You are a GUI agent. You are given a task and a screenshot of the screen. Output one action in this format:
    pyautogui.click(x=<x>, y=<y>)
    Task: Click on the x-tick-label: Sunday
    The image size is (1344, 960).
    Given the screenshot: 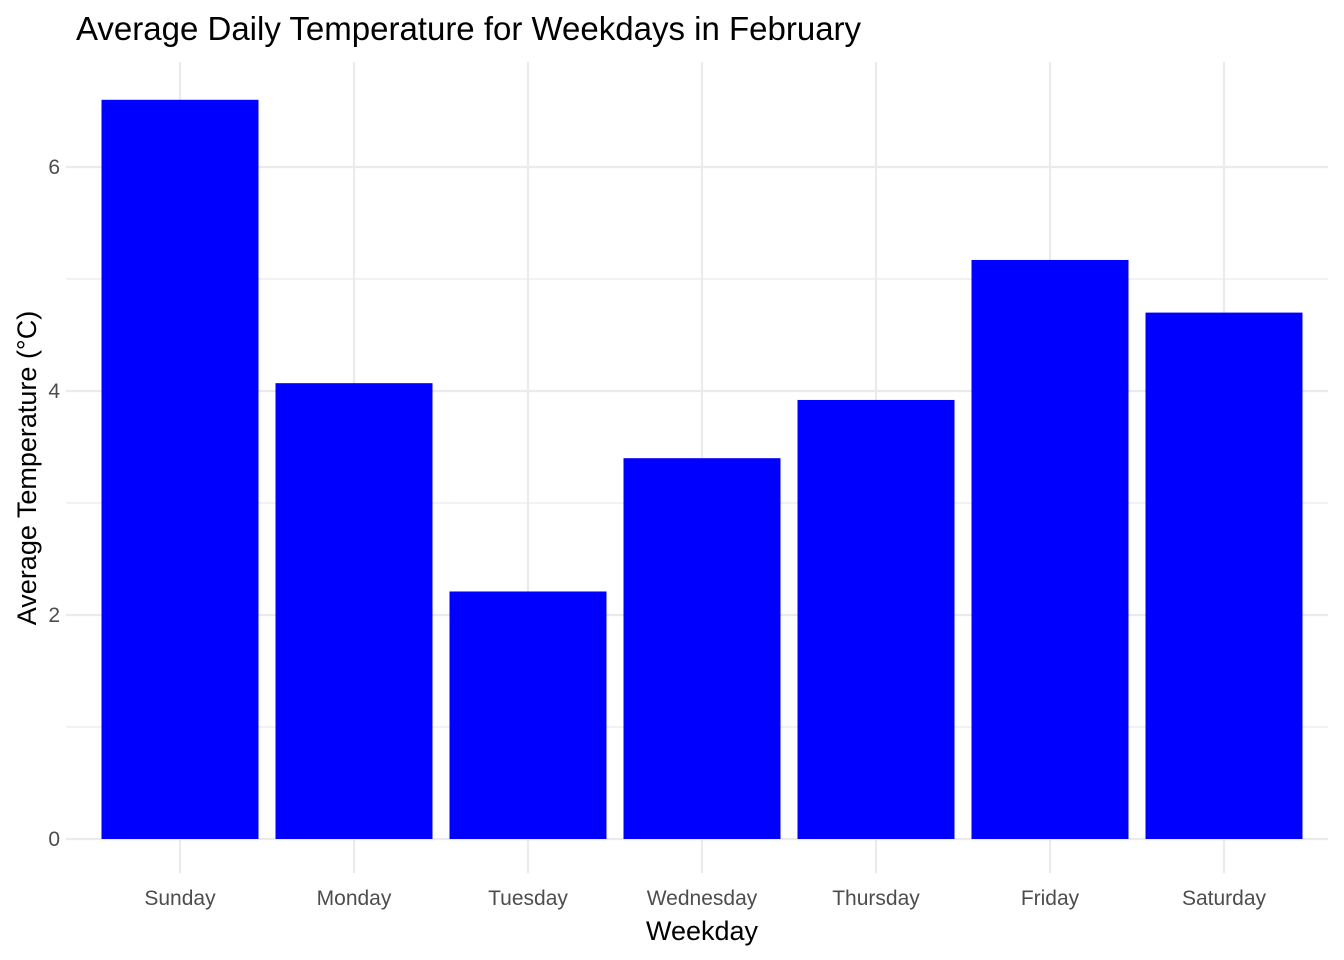 What is the action you would take?
    pyautogui.click(x=180, y=898)
    